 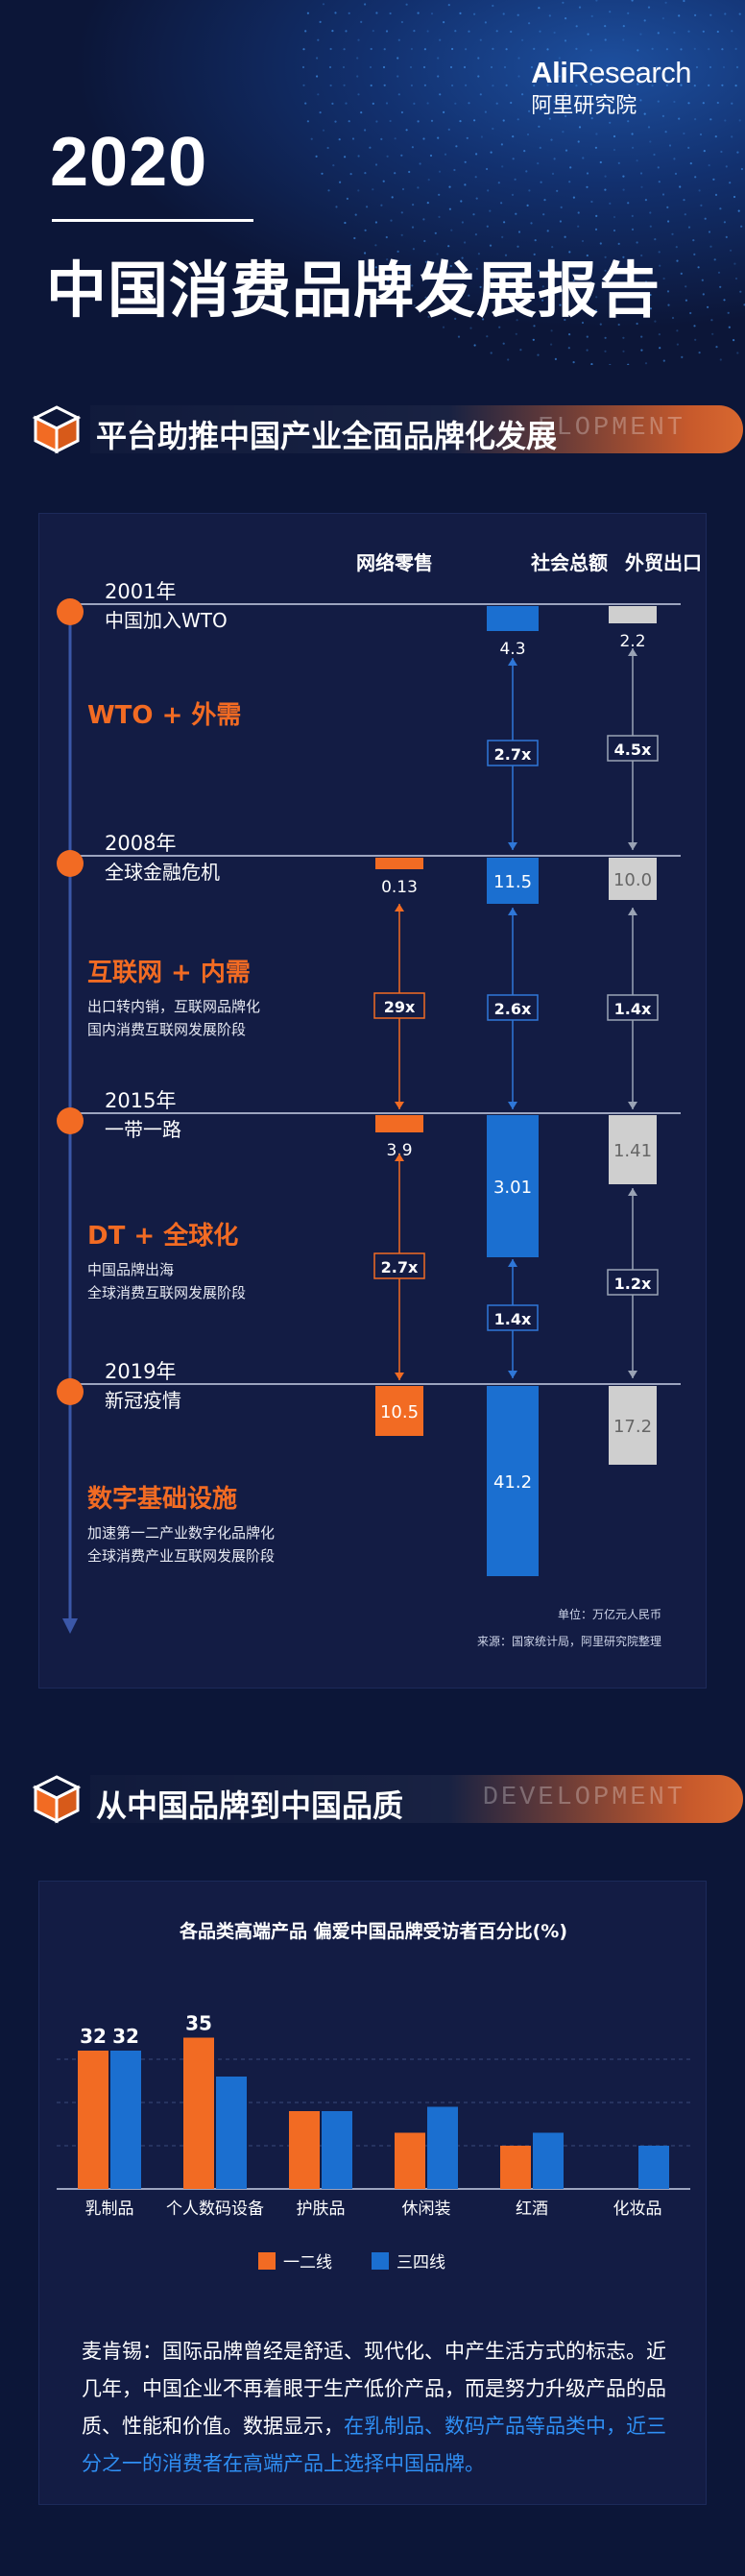 I want to click on source-note: 来源：国家统计局，阿里研究院整理, so click(x=569, y=1641).